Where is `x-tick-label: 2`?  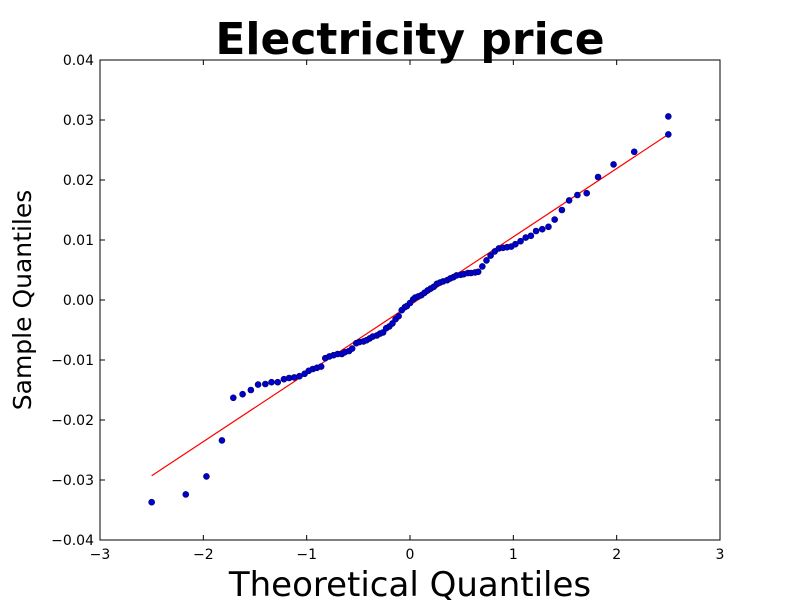 x-tick-label: 2 is located at coordinates (616, 555).